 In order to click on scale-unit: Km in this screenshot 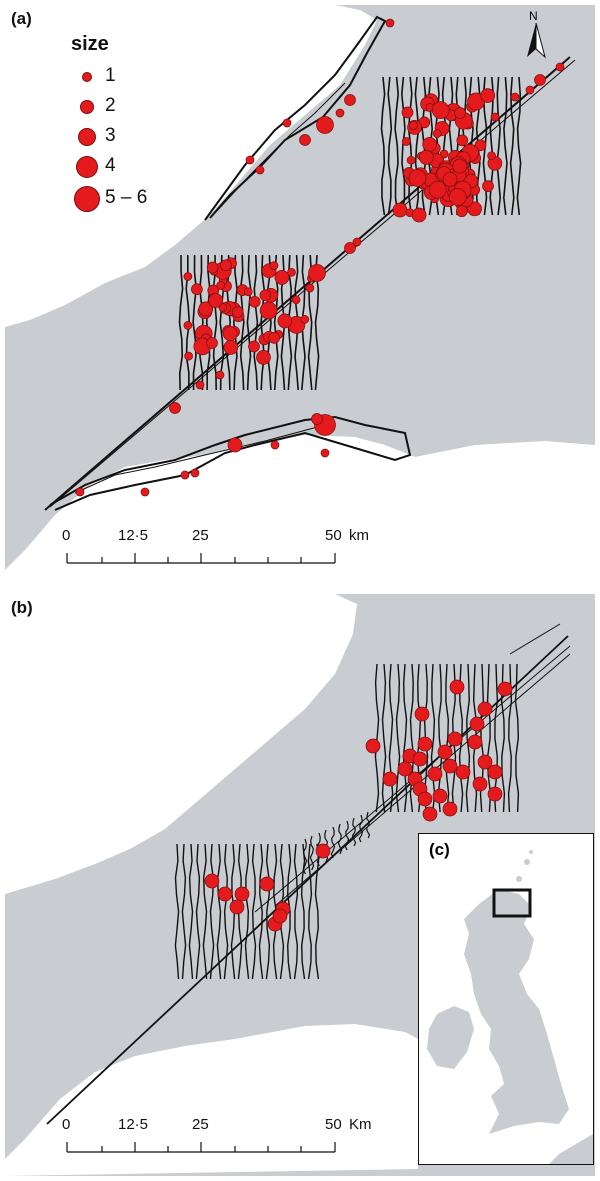, I will do `click(360, 1124)`.